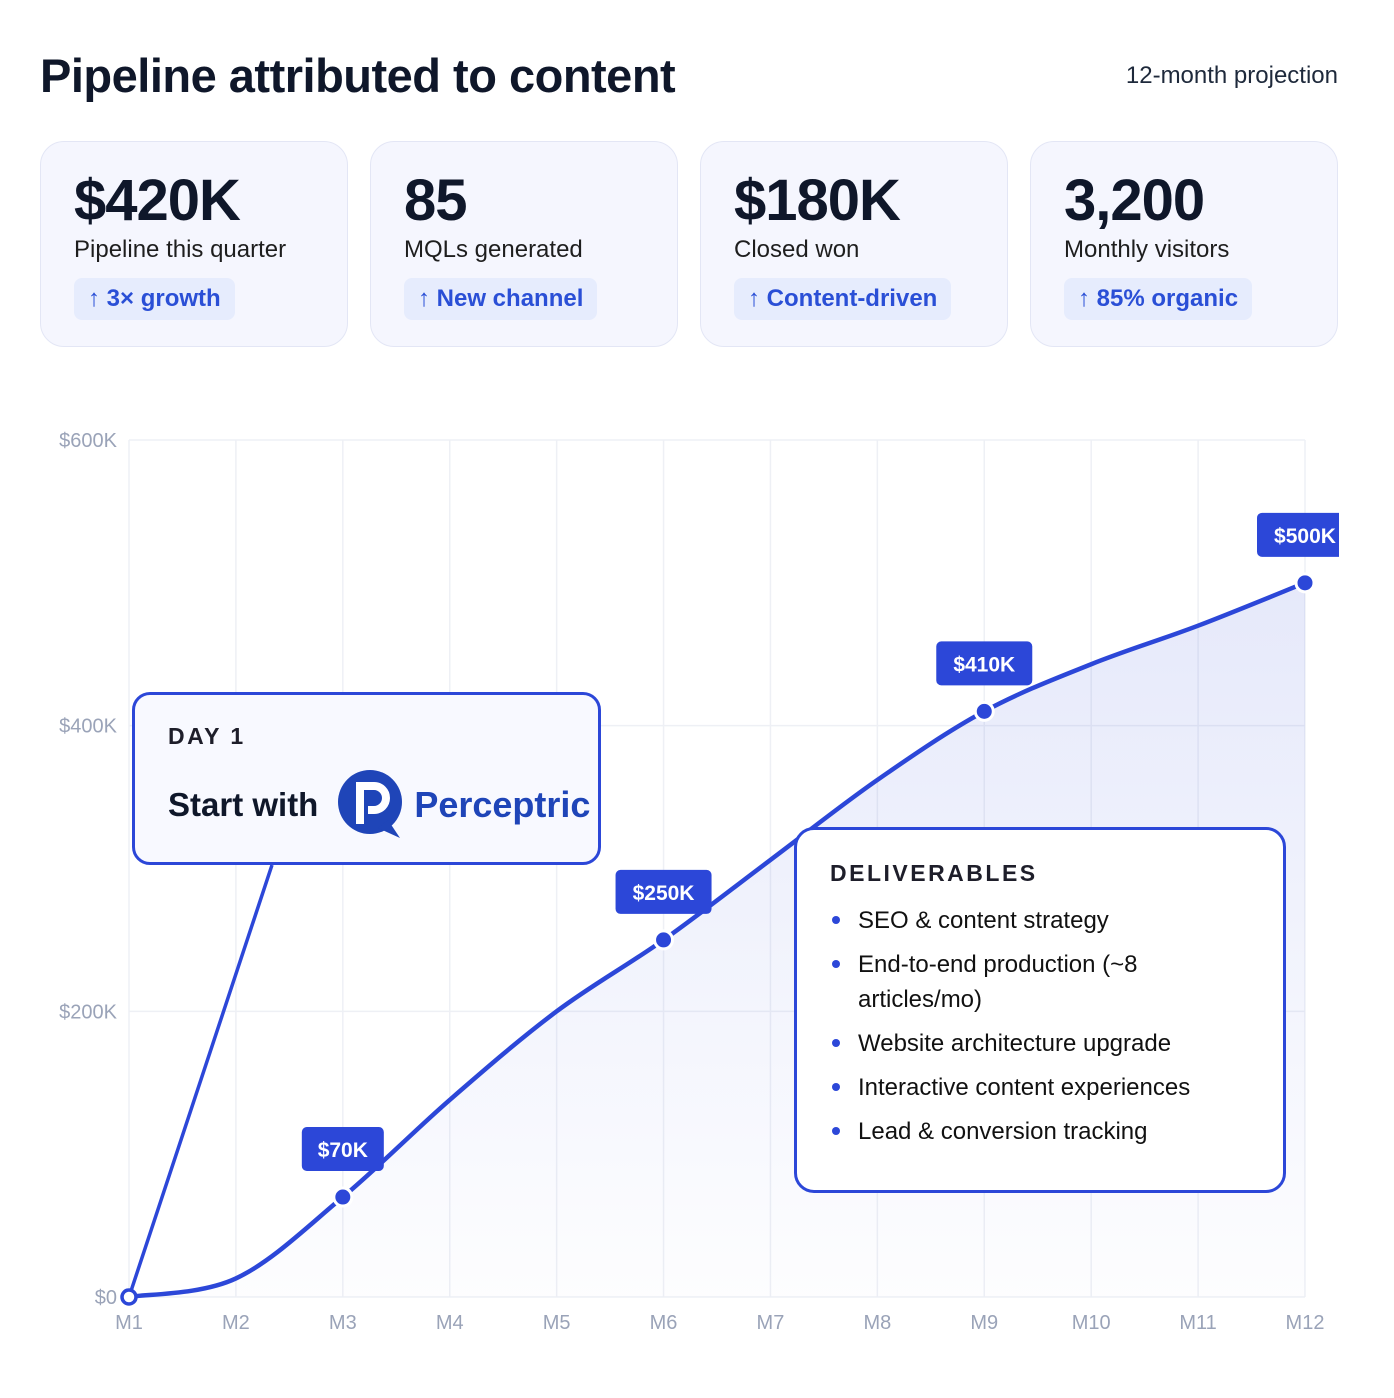  What do you see at coordinates (106, 1298) in the screenshot?
I see `y-tick-label: $0` at bounding box center [106, 1298].